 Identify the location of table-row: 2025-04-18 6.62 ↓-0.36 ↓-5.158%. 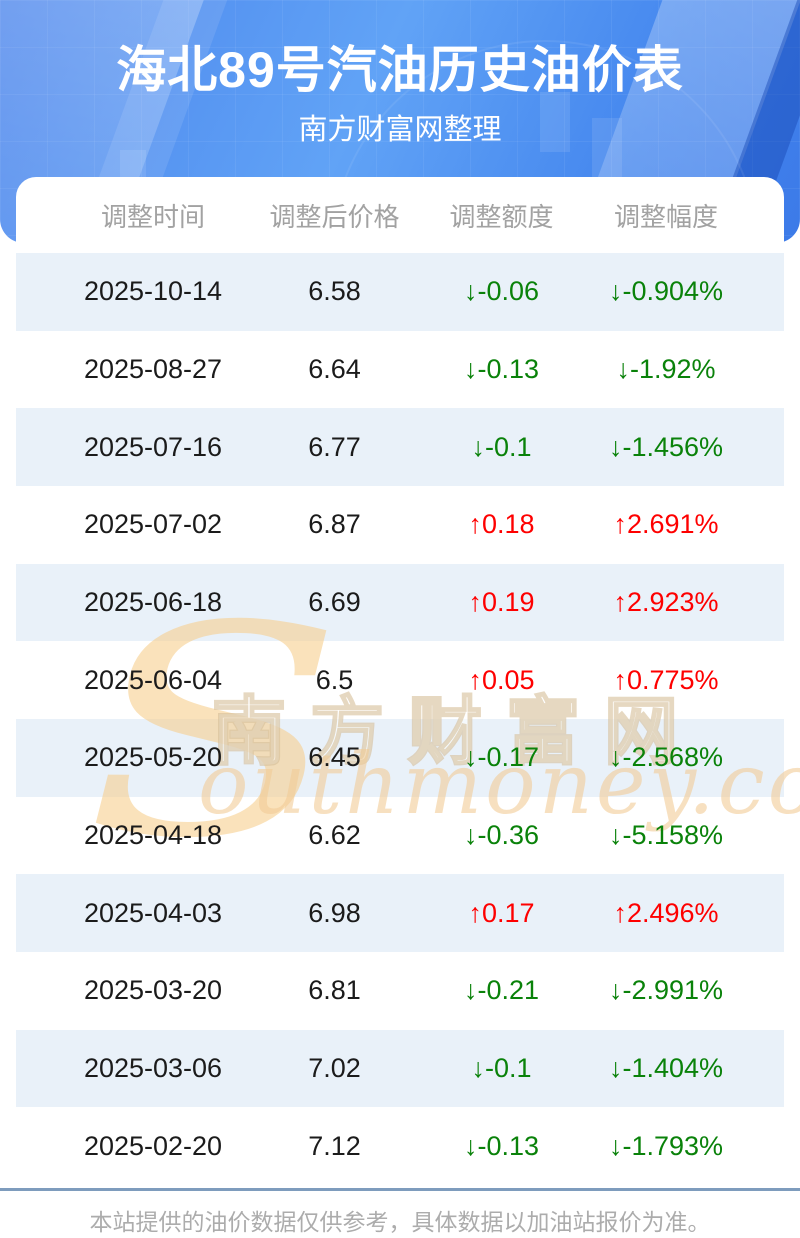
(400, 836).